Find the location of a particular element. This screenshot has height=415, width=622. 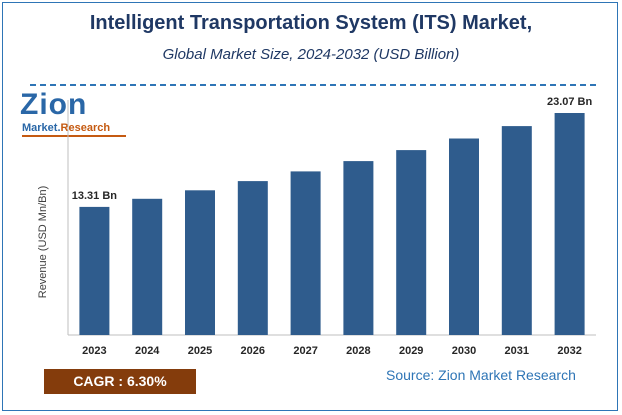

title-divider is located at coordinates (313, 85).